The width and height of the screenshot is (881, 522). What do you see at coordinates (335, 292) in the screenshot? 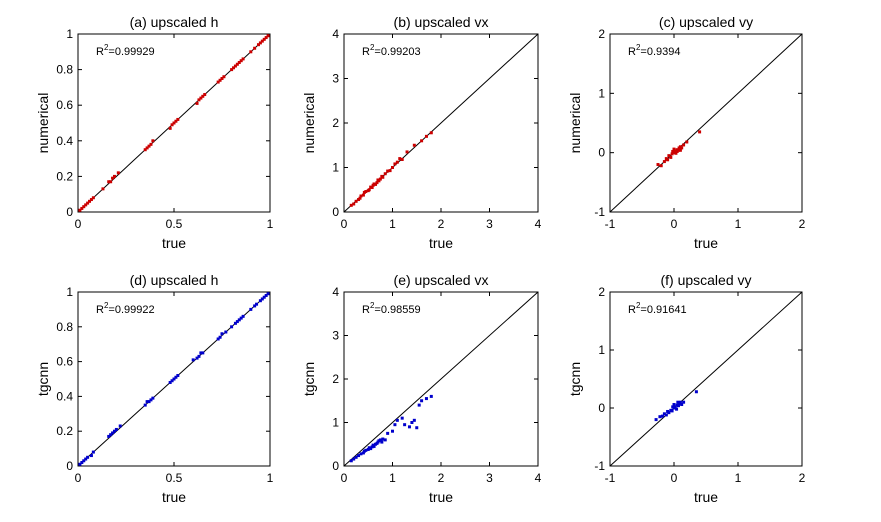
I see `y-tick-label: 4` at bounding box center [335, 292].